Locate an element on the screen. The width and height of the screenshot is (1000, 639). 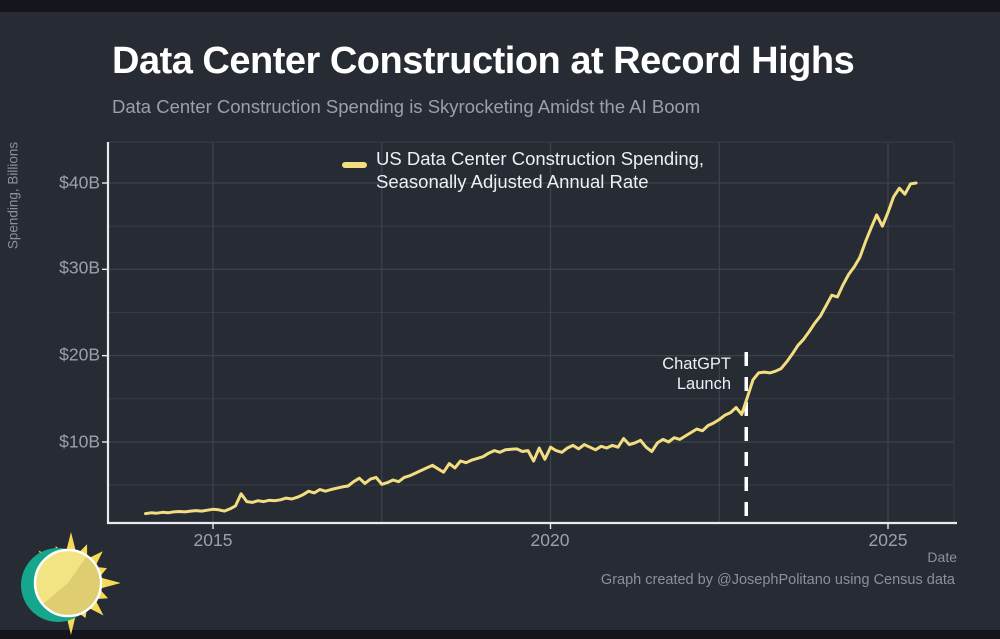
legend-label-line-2: Seasonally Adjusted Annual Rate is located at coordinates (512, 181).